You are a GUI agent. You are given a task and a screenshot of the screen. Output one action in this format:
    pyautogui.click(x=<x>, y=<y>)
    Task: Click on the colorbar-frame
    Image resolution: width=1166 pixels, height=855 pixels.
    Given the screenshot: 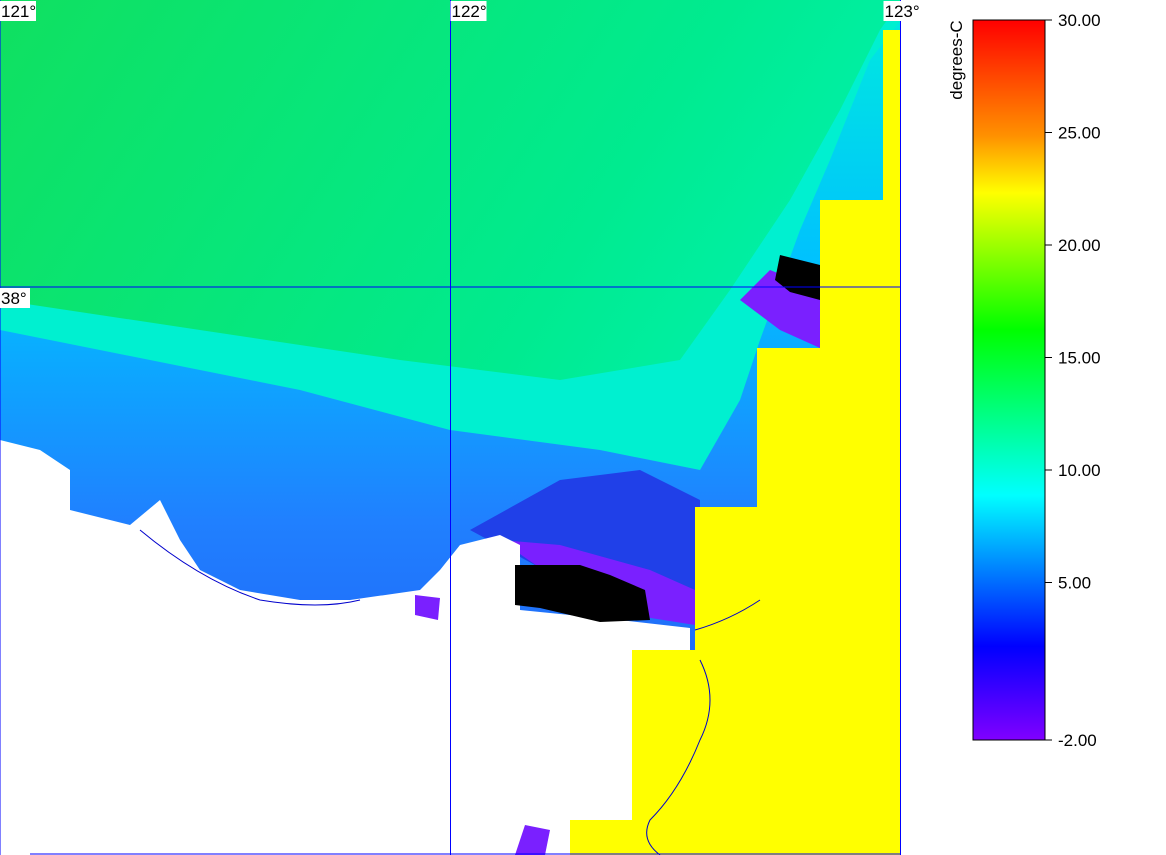 What is the action you would take?
    pyautogui.click(x=1009, y=380)
    